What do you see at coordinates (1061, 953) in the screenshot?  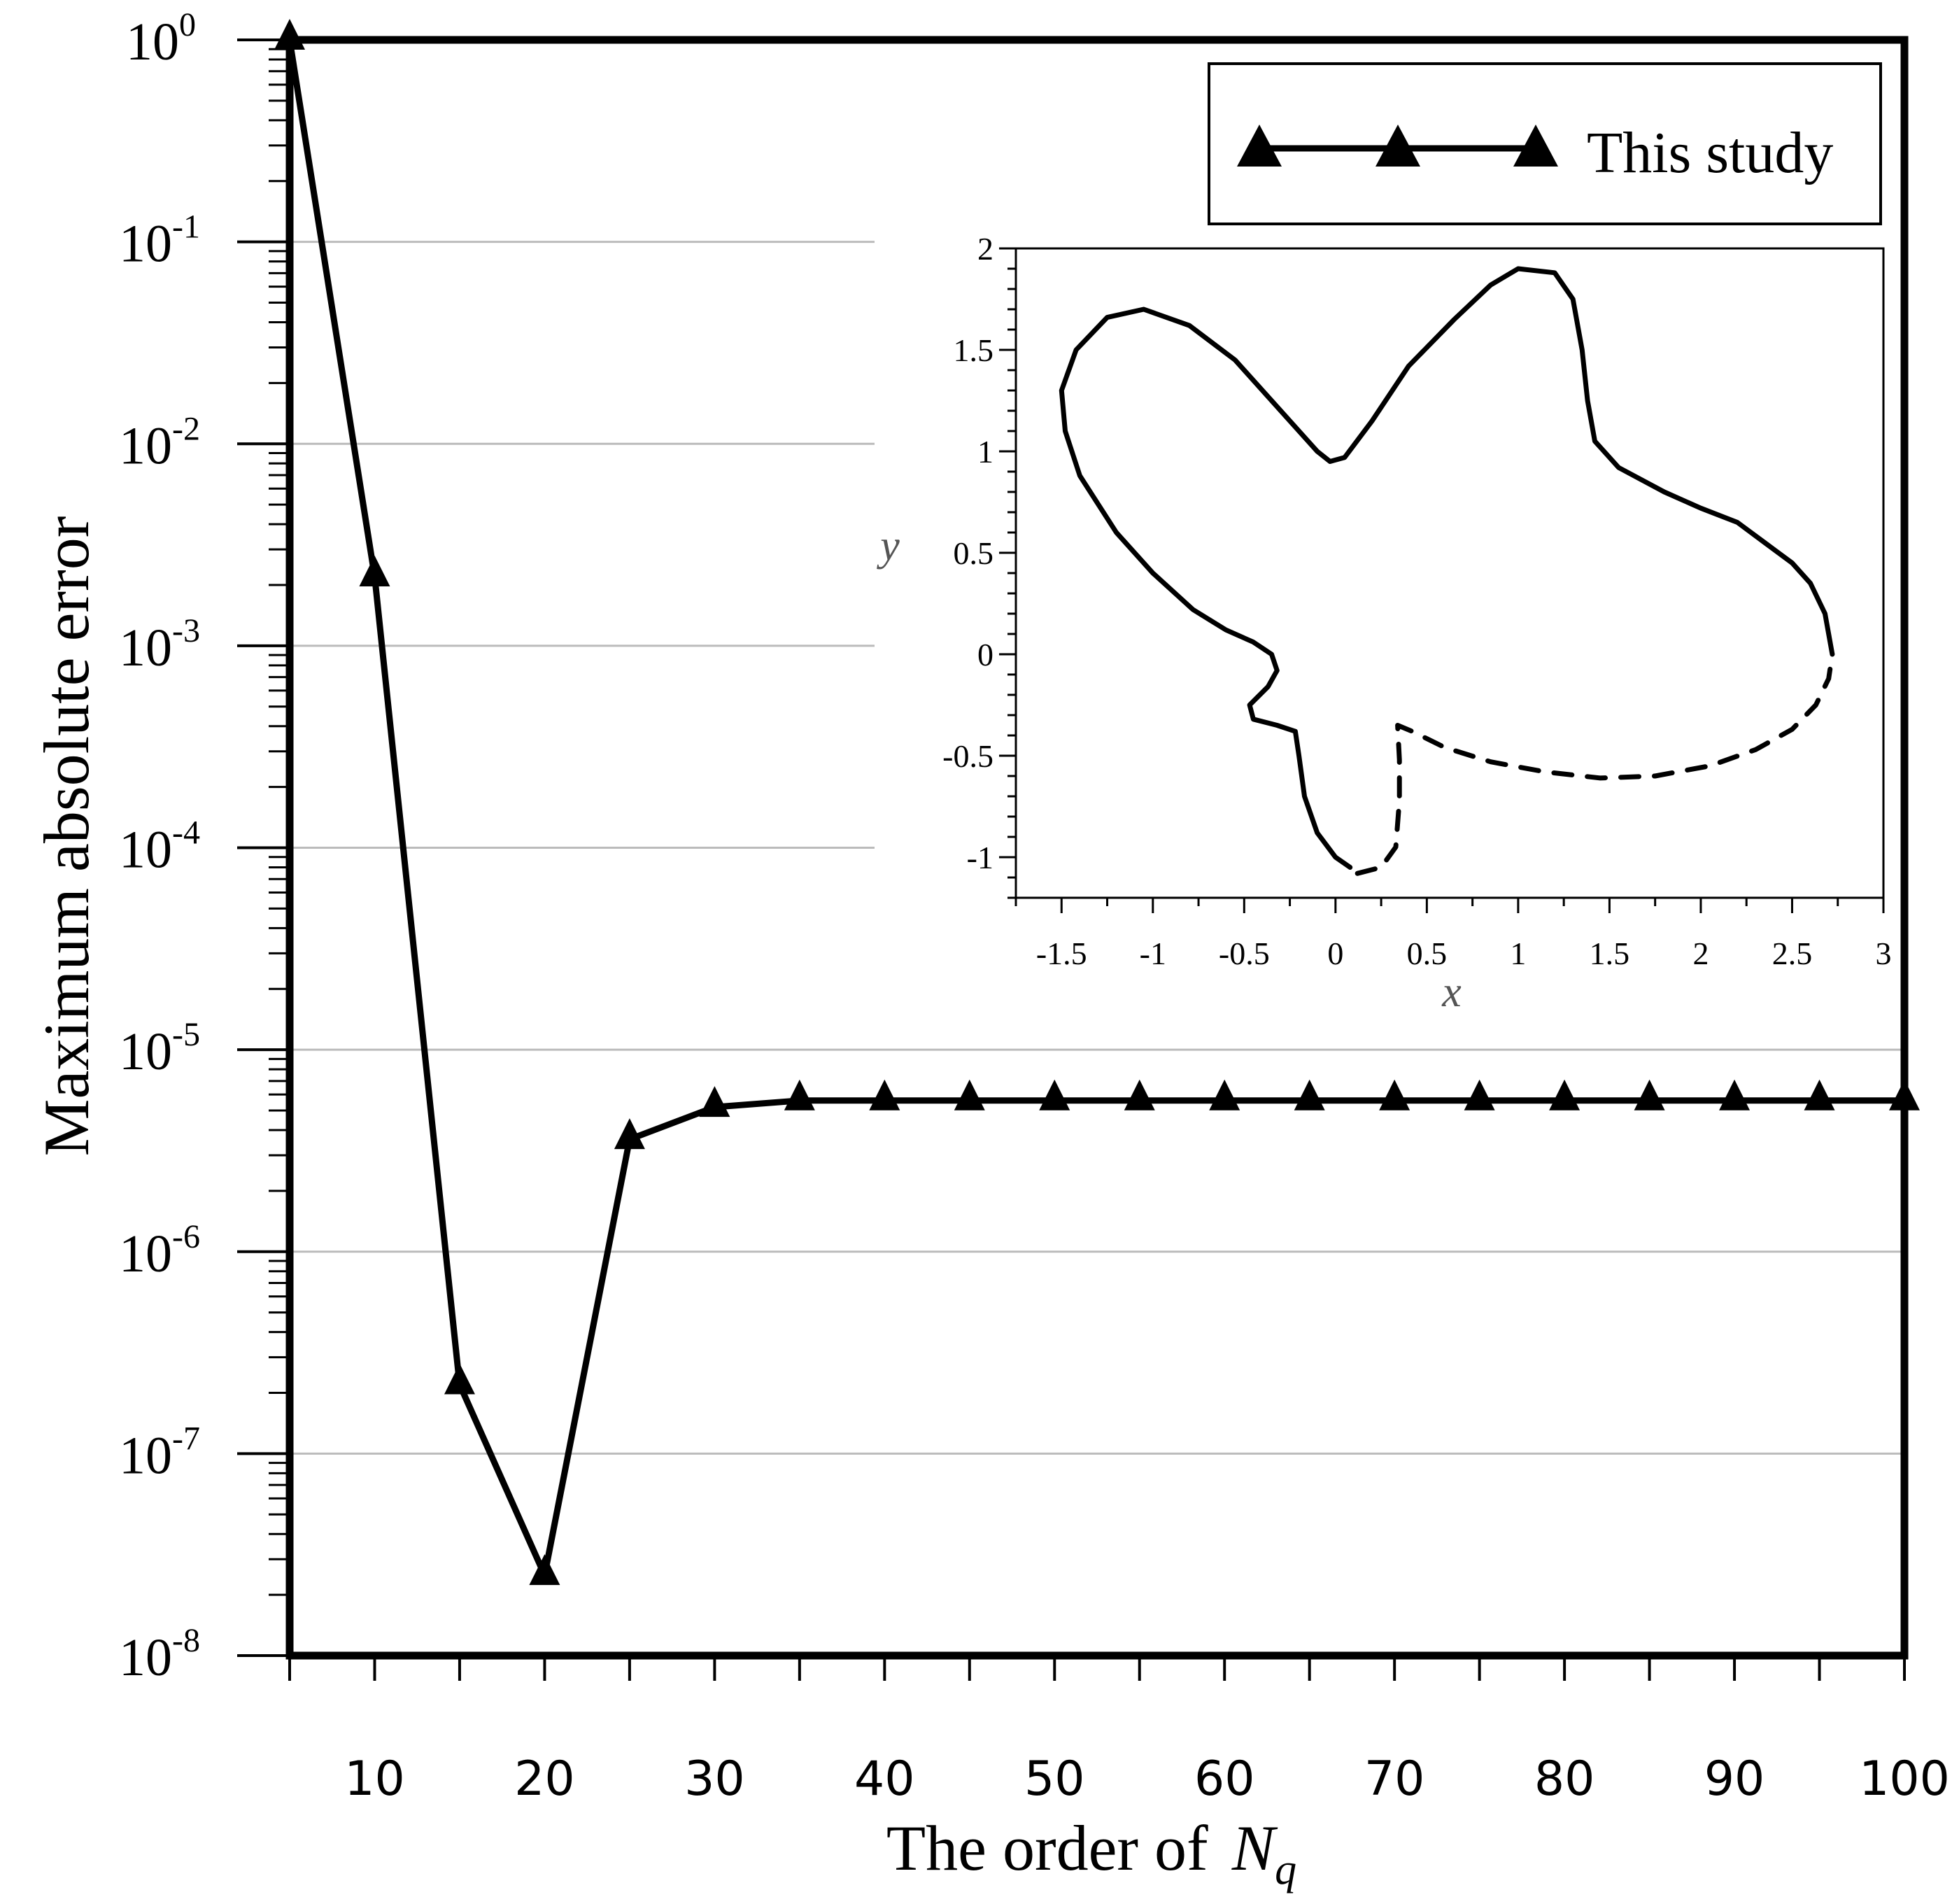 I see `inset-x-tick-label: -1.5` at bounding box center [1061, 953].